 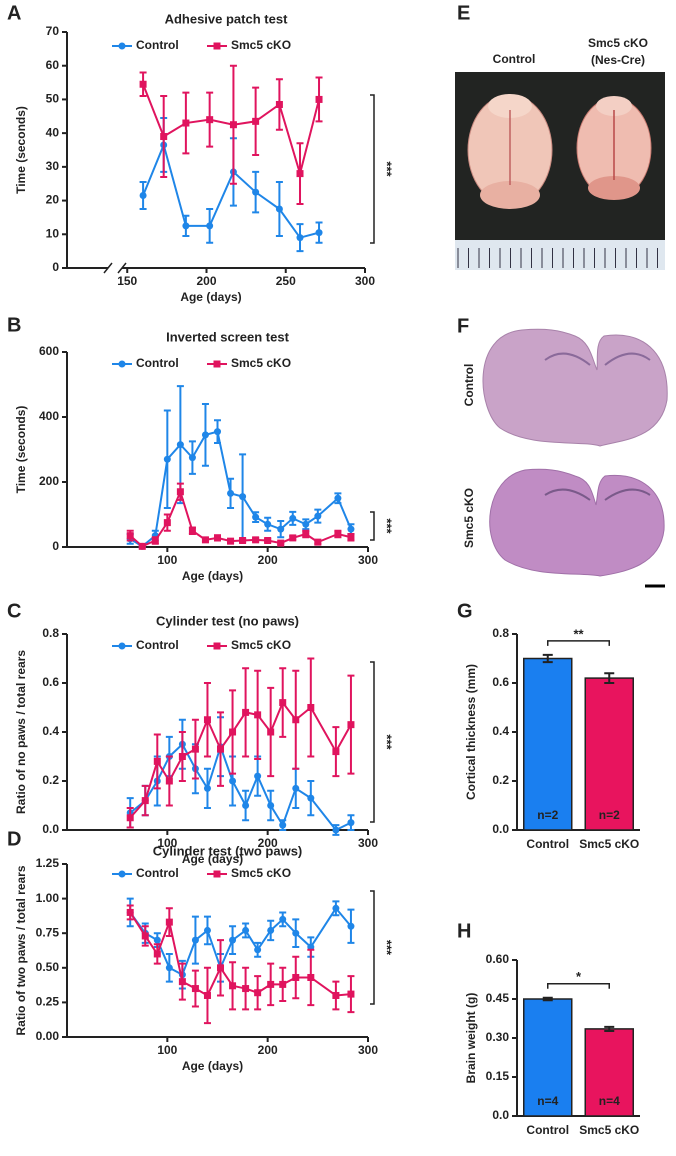 I want to click on chart-title: Inverted screen test, so click(x=228, y=336).